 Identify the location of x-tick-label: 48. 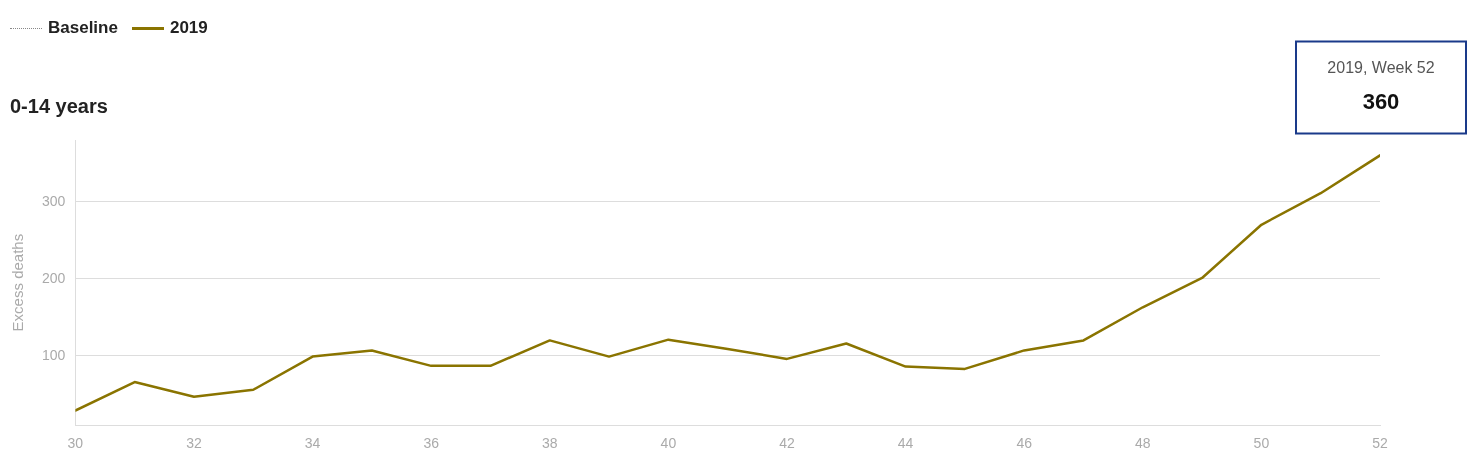
(1143, 443).